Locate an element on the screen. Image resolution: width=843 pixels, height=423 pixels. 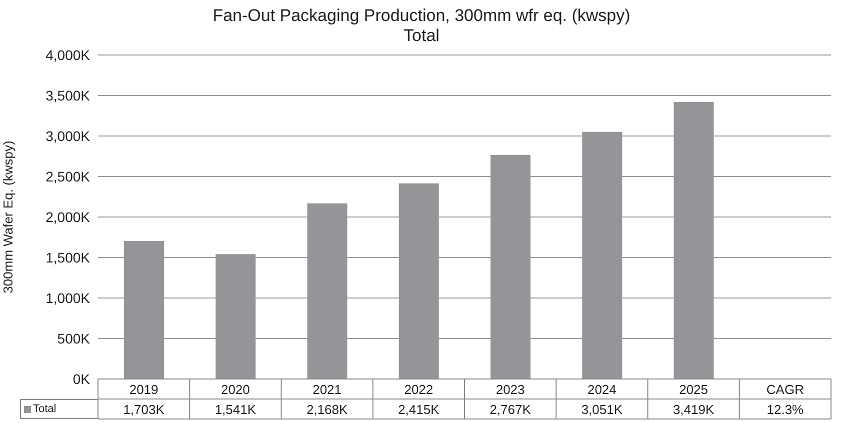
data-label: 3,419K is located at coordinates (693, 409).